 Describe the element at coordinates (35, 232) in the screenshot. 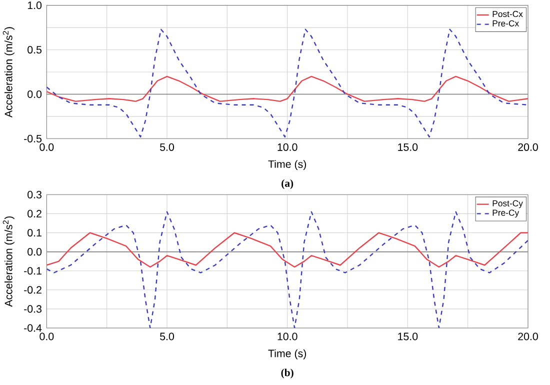

I see `y-tick-label: 0.1` at that location.